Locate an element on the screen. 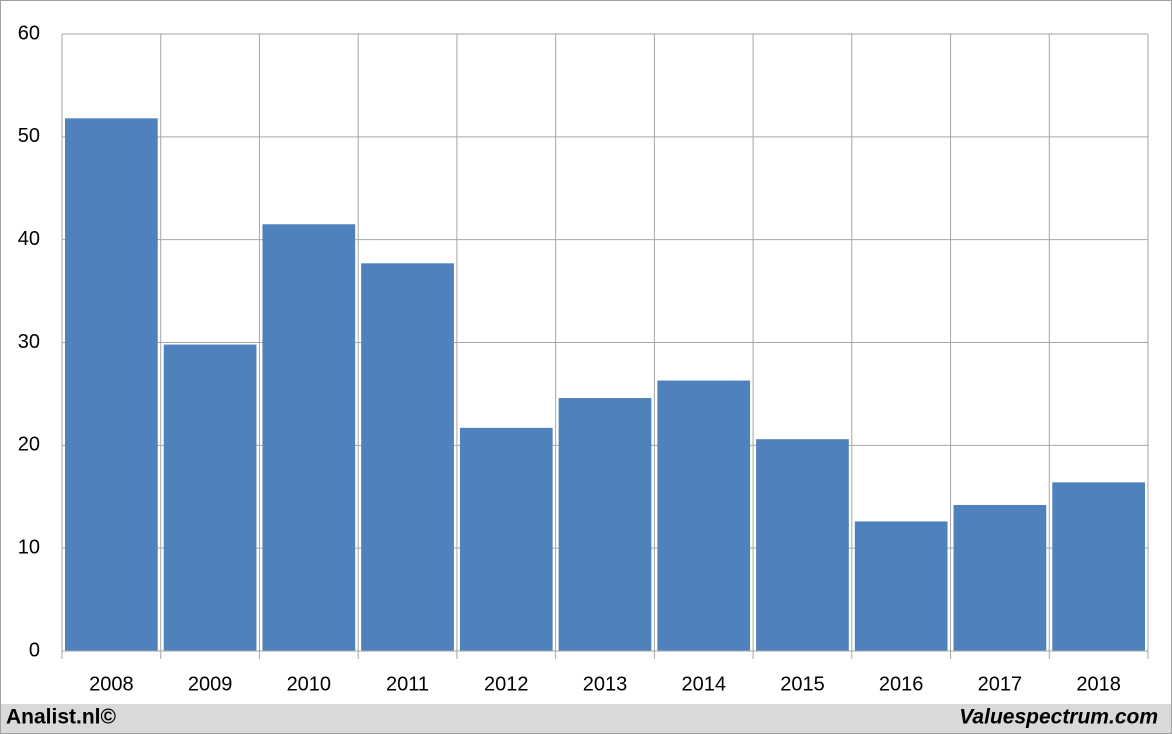 The width and height of the screenshot is (1172, 734). x-tick-label: 2016 is located at coordinates (901, 684).